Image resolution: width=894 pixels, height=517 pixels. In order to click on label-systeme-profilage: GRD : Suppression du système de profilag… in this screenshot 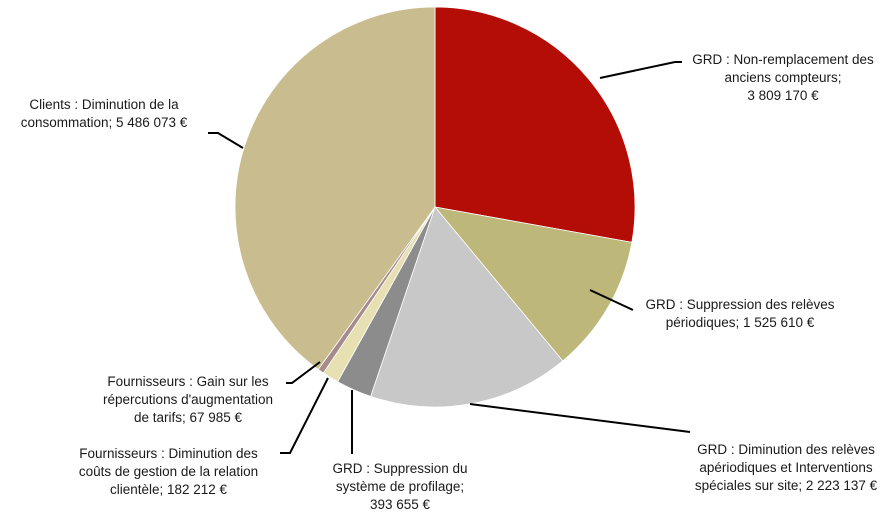, I will do `click(400, 486)`.